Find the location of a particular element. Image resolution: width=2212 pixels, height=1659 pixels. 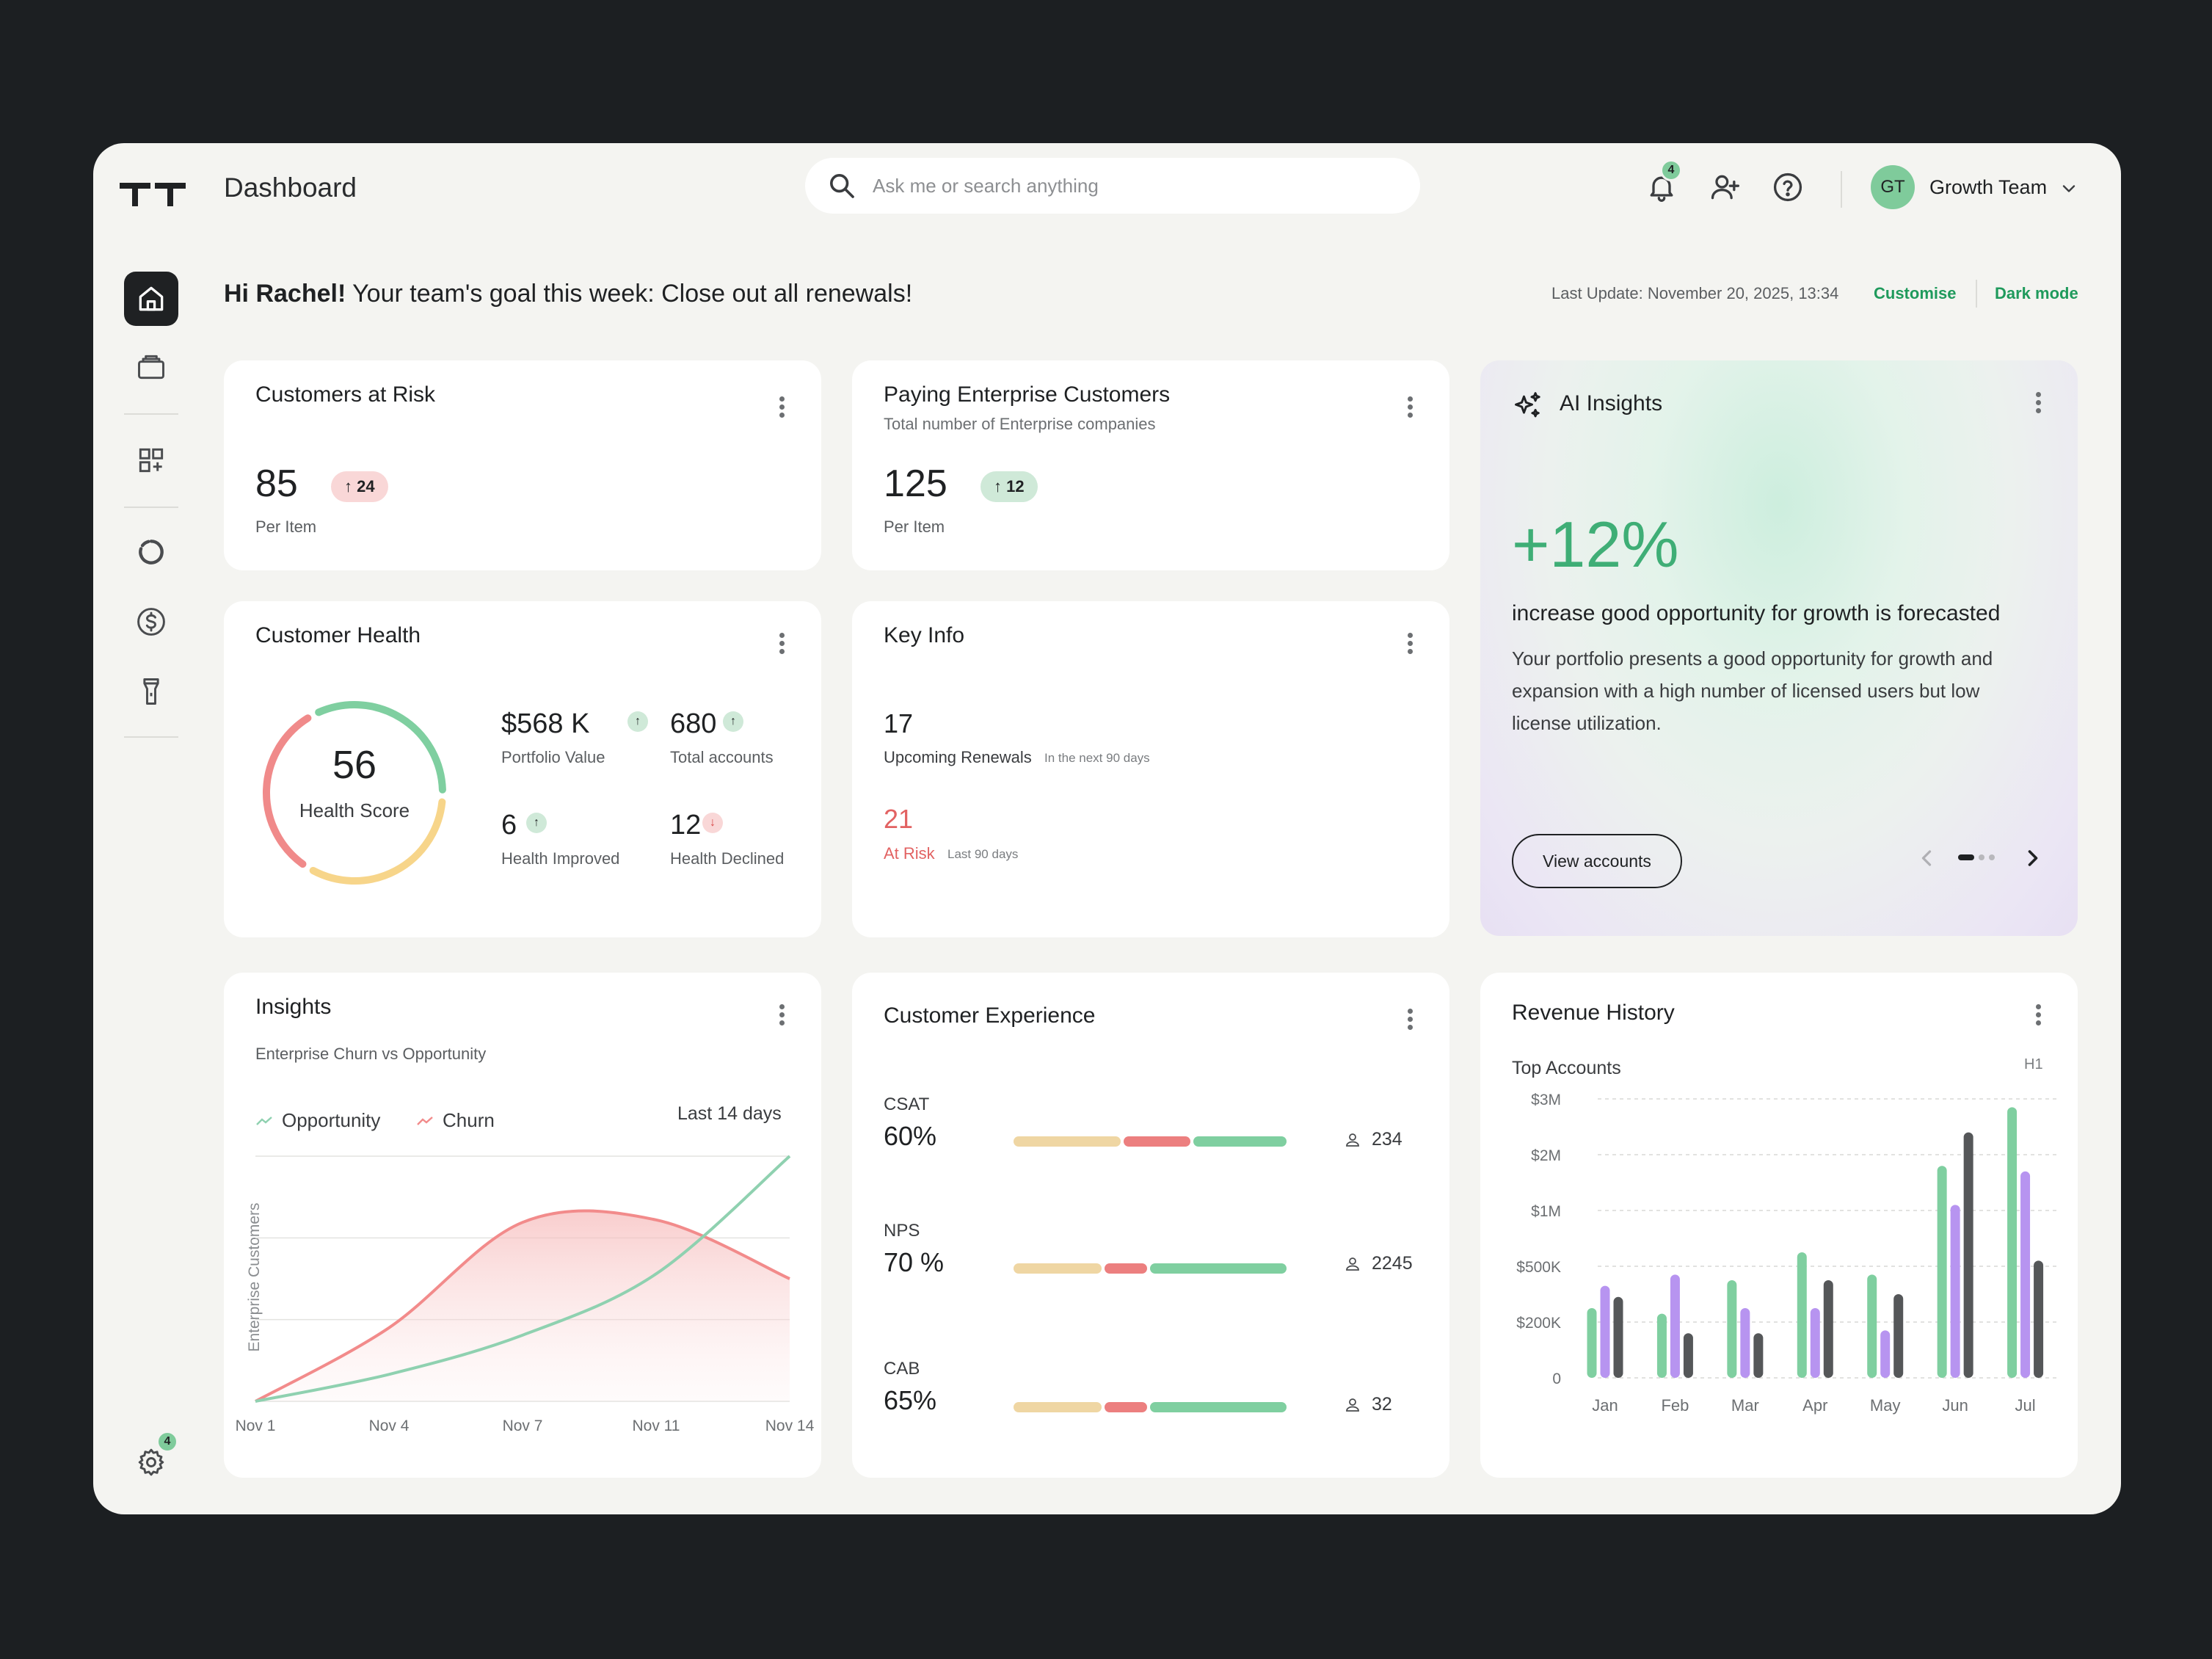

period-selector: H1 is located at coordinates (2033, 1064).